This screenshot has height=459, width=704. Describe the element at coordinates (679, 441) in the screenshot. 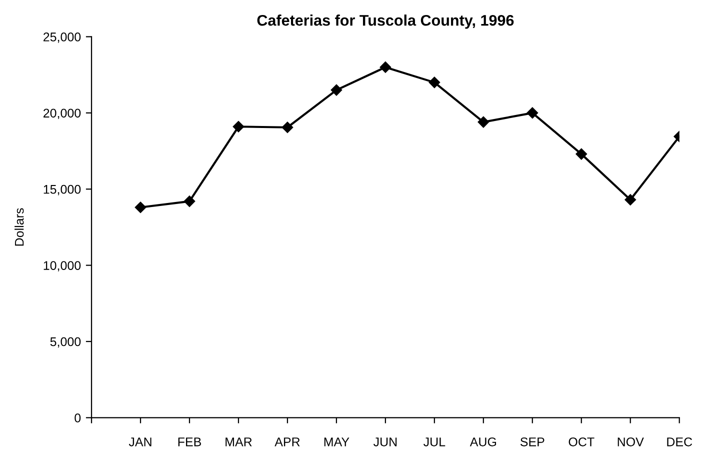

I see `x-tick-label: DEC` at that location.